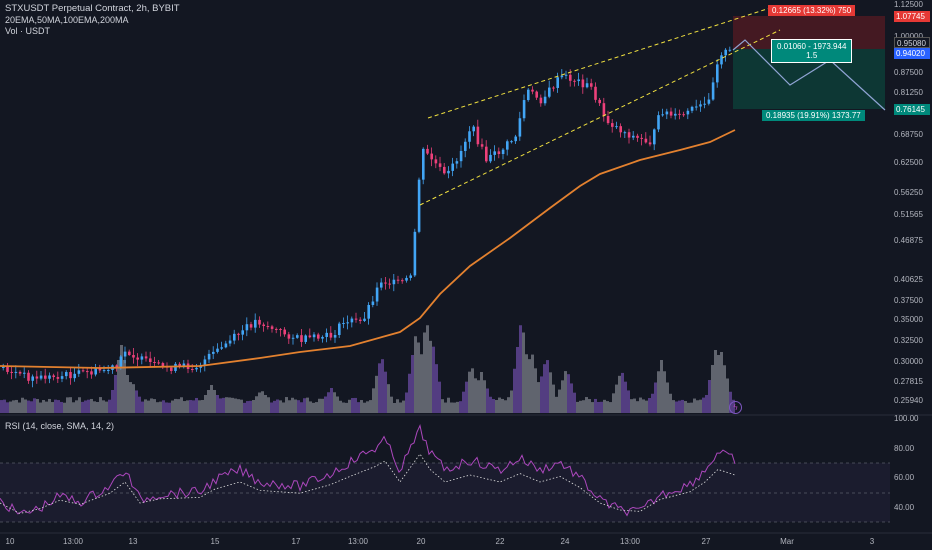  Describe the element at coordinates (908, 4) in the screenshot. I see `price-axis-label: 1.12500` at that location.